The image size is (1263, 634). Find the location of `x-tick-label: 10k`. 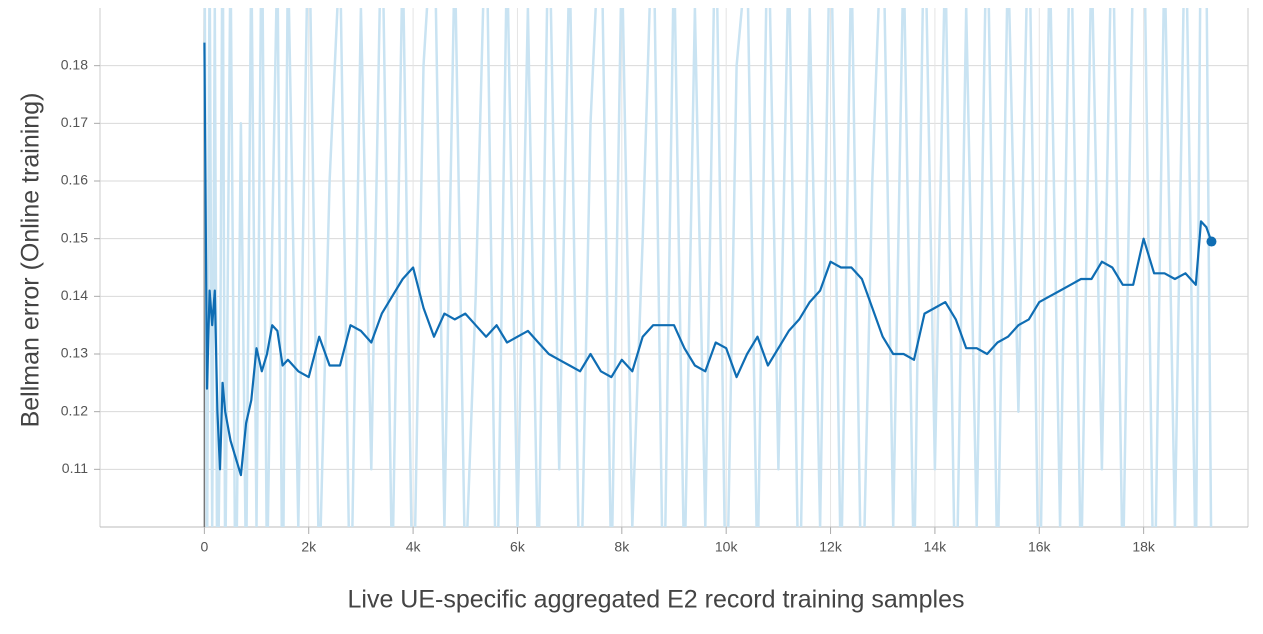

x-tick-label: 10k is located at coordinates (727, 547).